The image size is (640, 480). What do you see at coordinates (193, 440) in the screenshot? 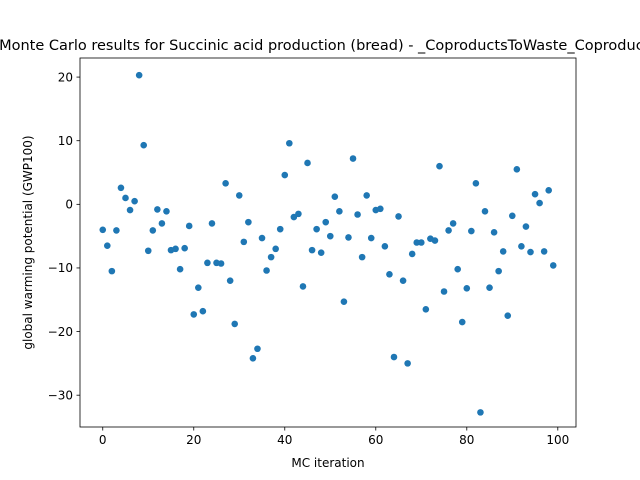
I see `x-tick-label: 20` at bounding box center [193, 440].